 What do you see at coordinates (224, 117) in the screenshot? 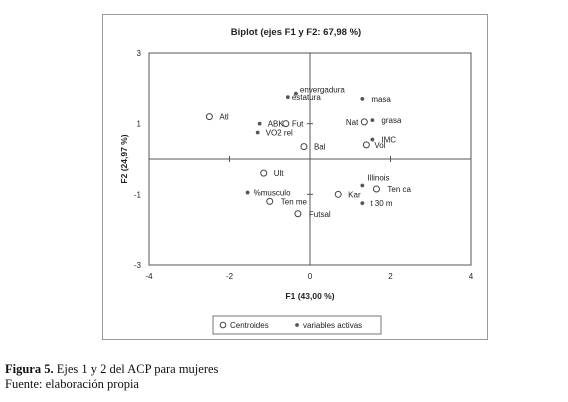
I see `point-label: Atl` at bounding box center [224, 117].